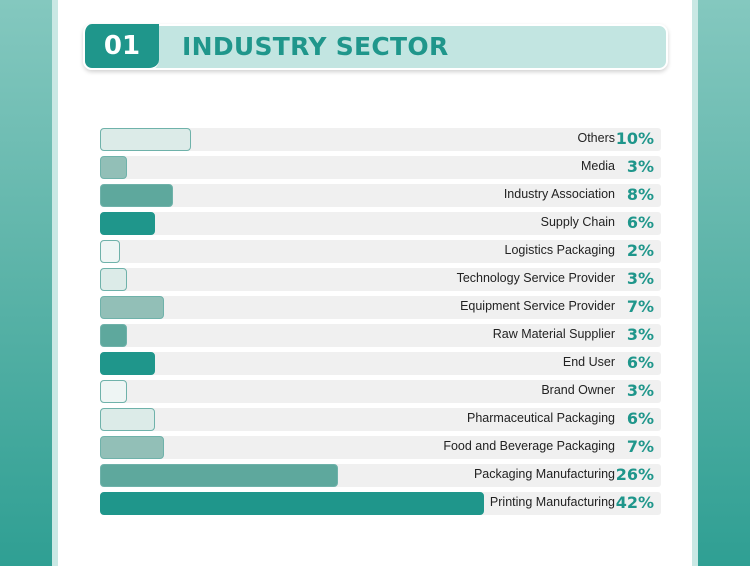 This screenshot has width=750, height=566. Describe the element at coordinates (121, 47) in the screenshot. I see `section-number: 01` at that location.